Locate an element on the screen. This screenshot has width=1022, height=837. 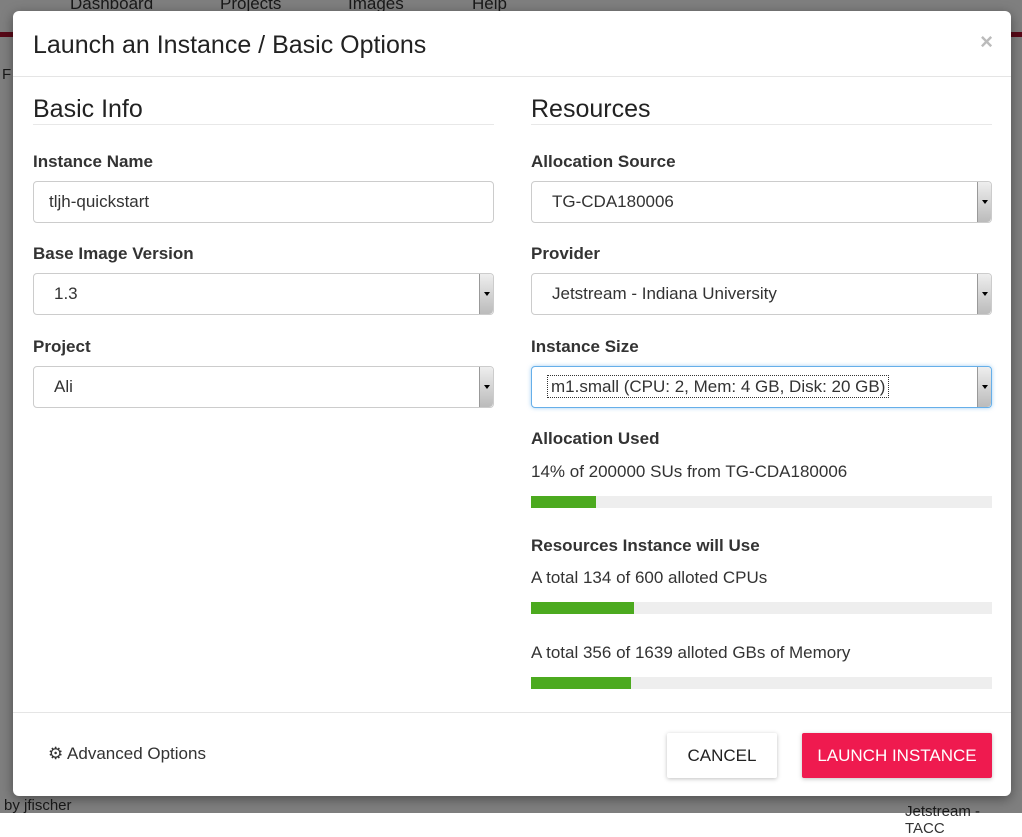
allocation-used-text: 14% of 200000 SUs from TG-CDA180006 is located at coordinates (689, 471).